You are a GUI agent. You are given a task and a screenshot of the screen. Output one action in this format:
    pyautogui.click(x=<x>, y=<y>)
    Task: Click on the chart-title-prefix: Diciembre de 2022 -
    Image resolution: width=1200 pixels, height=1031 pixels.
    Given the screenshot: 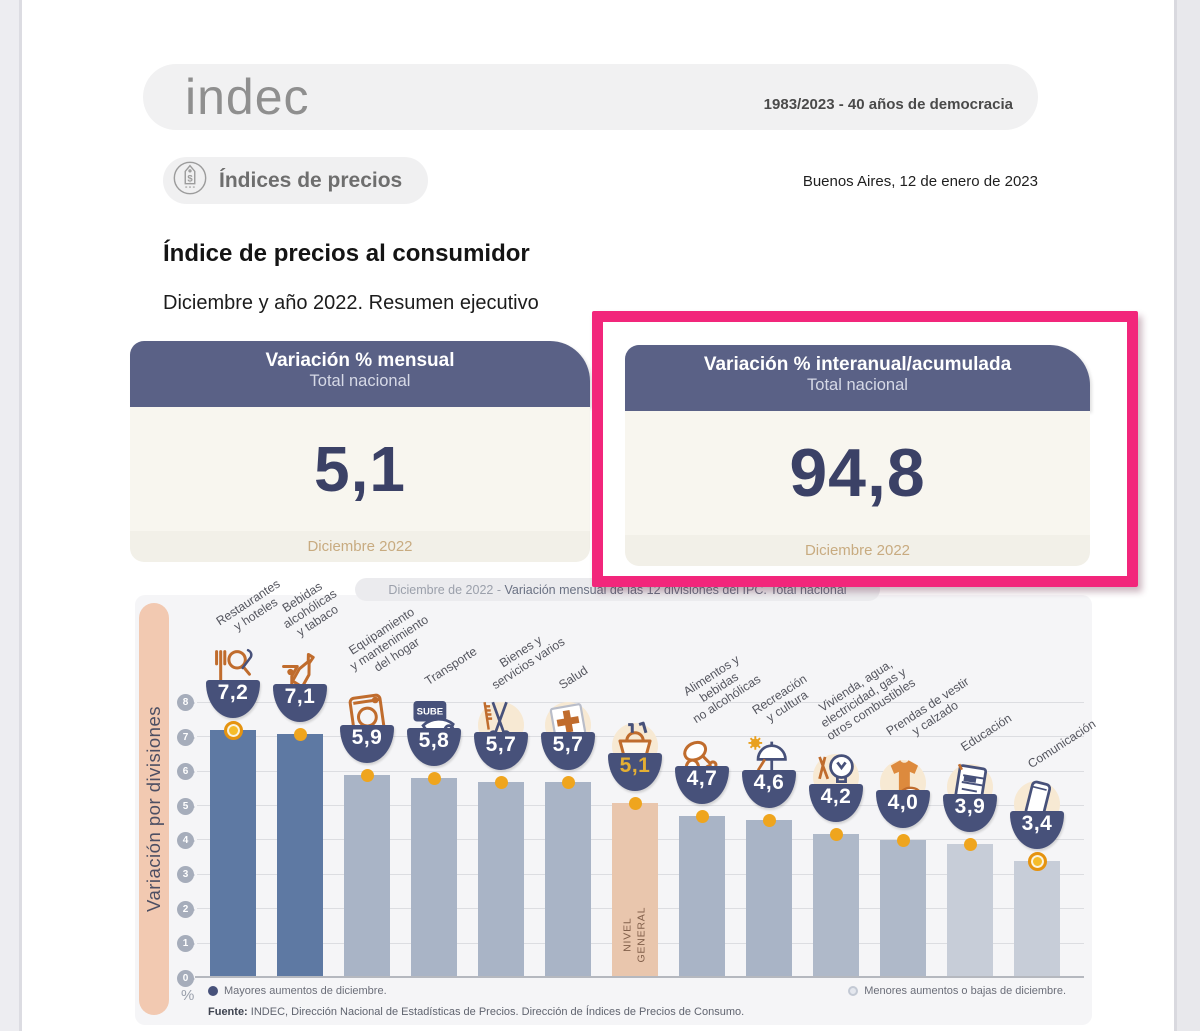 What is the action you would take?
    pyautogui.click(x=446, y=589)
    